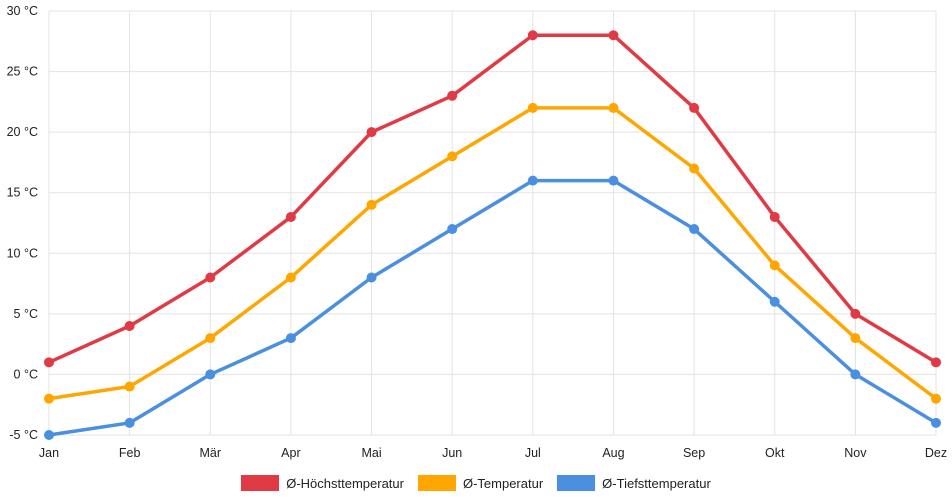 This screenshot has height=500, width=952. What do you see at coordinates (936, 453) in the screenshot?
I see `x-tick-label: Dez` at bounding box center [936, 453].